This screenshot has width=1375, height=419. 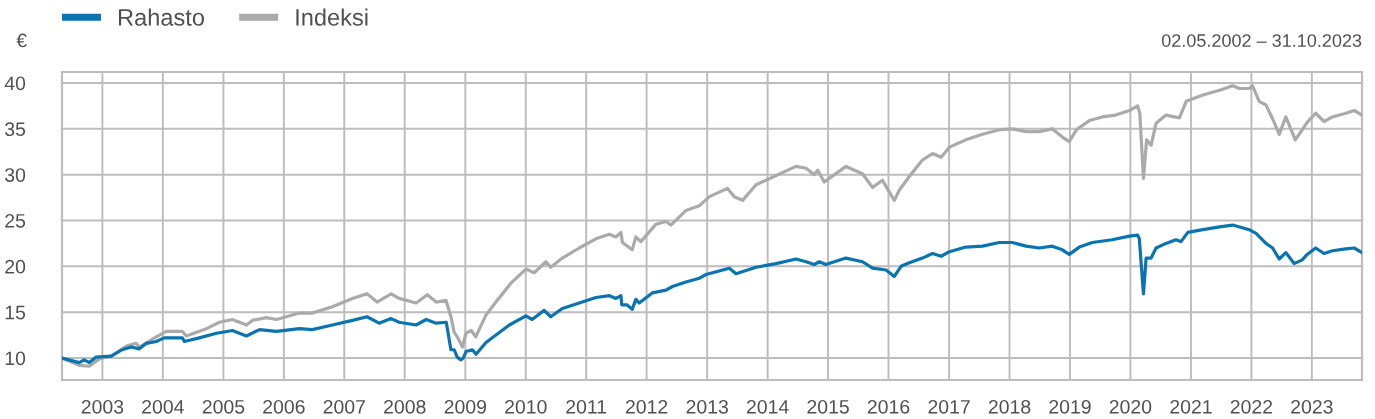 I want to click on x-tick-label: 2013, so click(x=707, y=406).